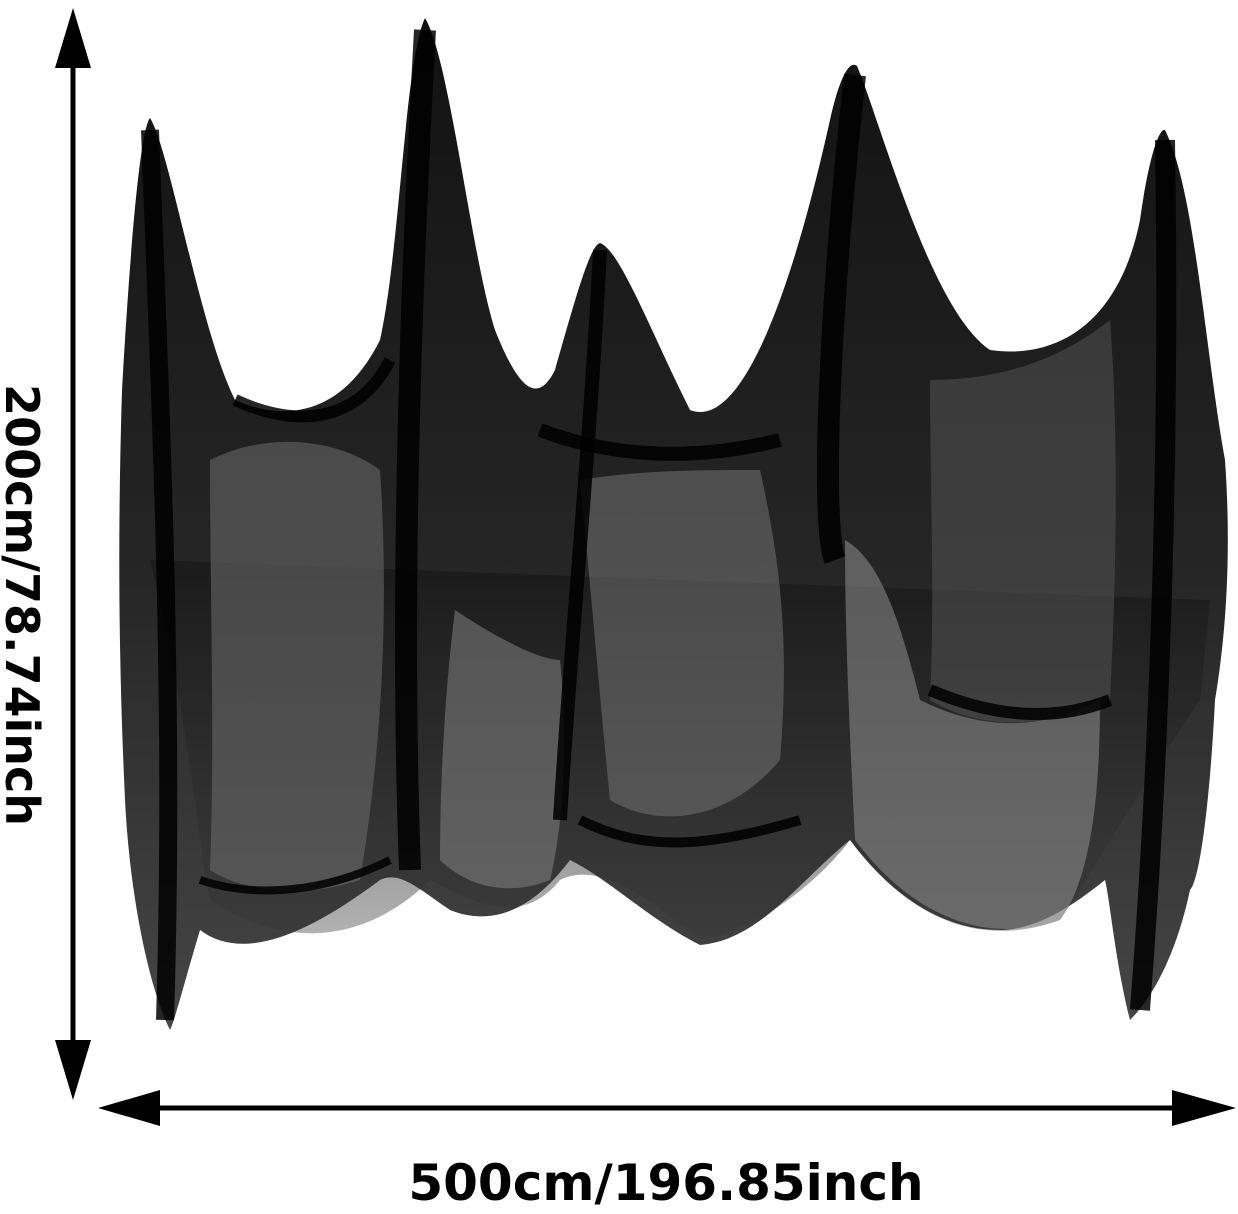 The height and width of the screenshot is (1214, 1238). What do you see at coordinates (129, 1108) in the screenshot?
I see `arrowhead-left-icon` at bounding box center [129, 1108].